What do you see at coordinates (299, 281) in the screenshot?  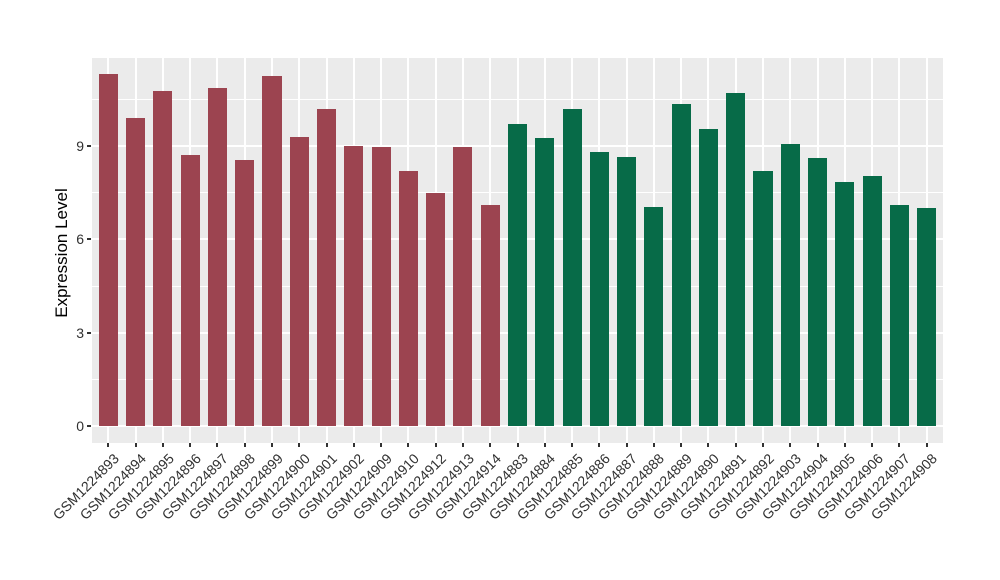 I see `bar-GSM1224900` at bounding box center [299, 281].